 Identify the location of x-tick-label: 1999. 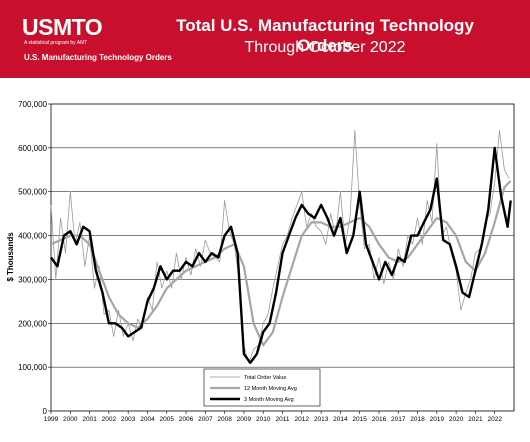
(51, 419).